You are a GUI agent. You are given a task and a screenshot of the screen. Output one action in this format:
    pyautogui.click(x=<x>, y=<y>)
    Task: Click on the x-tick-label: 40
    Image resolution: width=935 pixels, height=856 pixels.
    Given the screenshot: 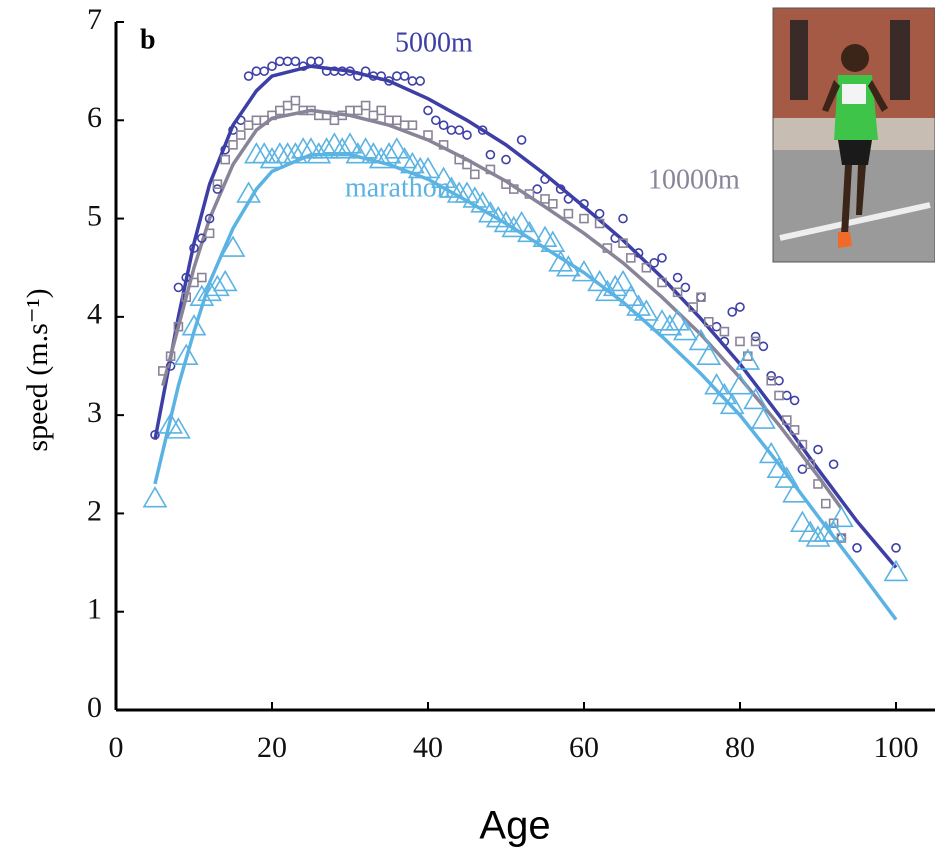 What is the action you would take?
    pyautogui.click(x=428, y=747)
    